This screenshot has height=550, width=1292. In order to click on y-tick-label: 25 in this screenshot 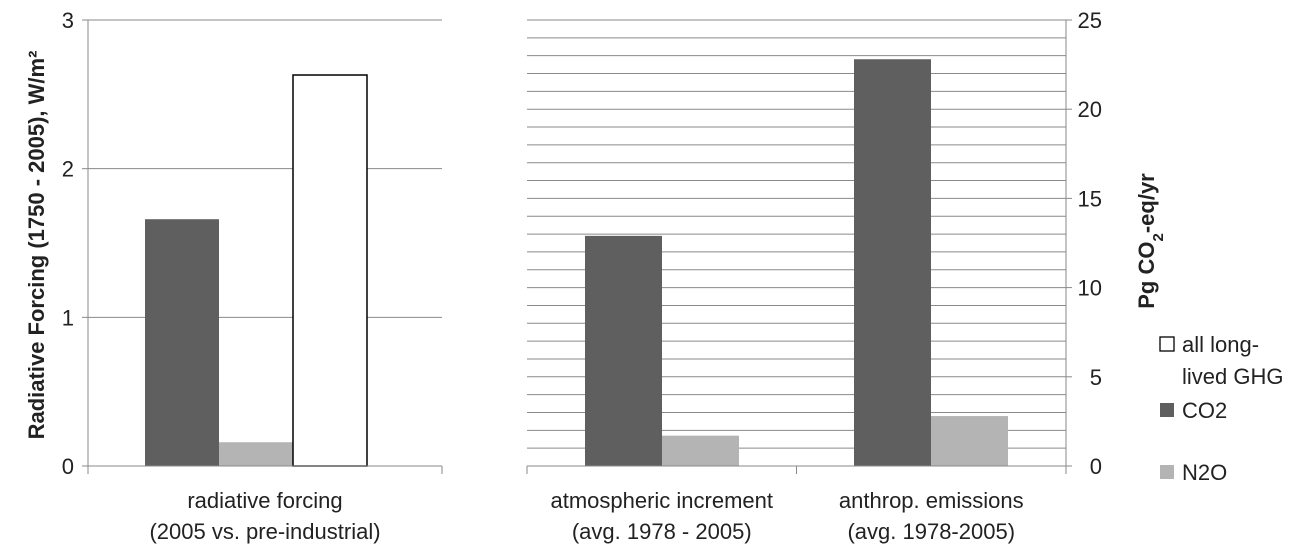, I will do `click(1090, 20)`.